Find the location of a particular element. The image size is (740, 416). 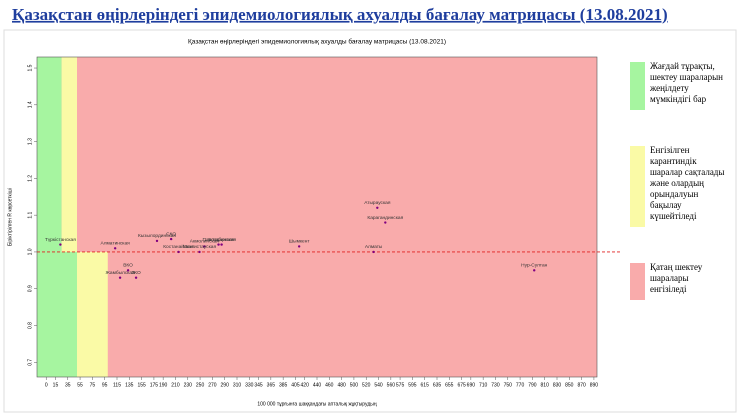

x-tick-label: 55 is located at coordinates (80, 385).